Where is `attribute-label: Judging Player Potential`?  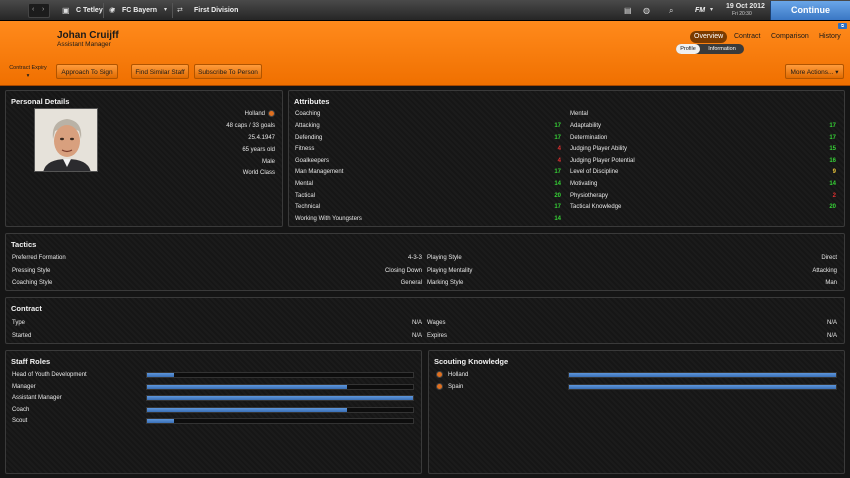
attribute-label: Judging Player Potential is located at coordinates (602, 160).